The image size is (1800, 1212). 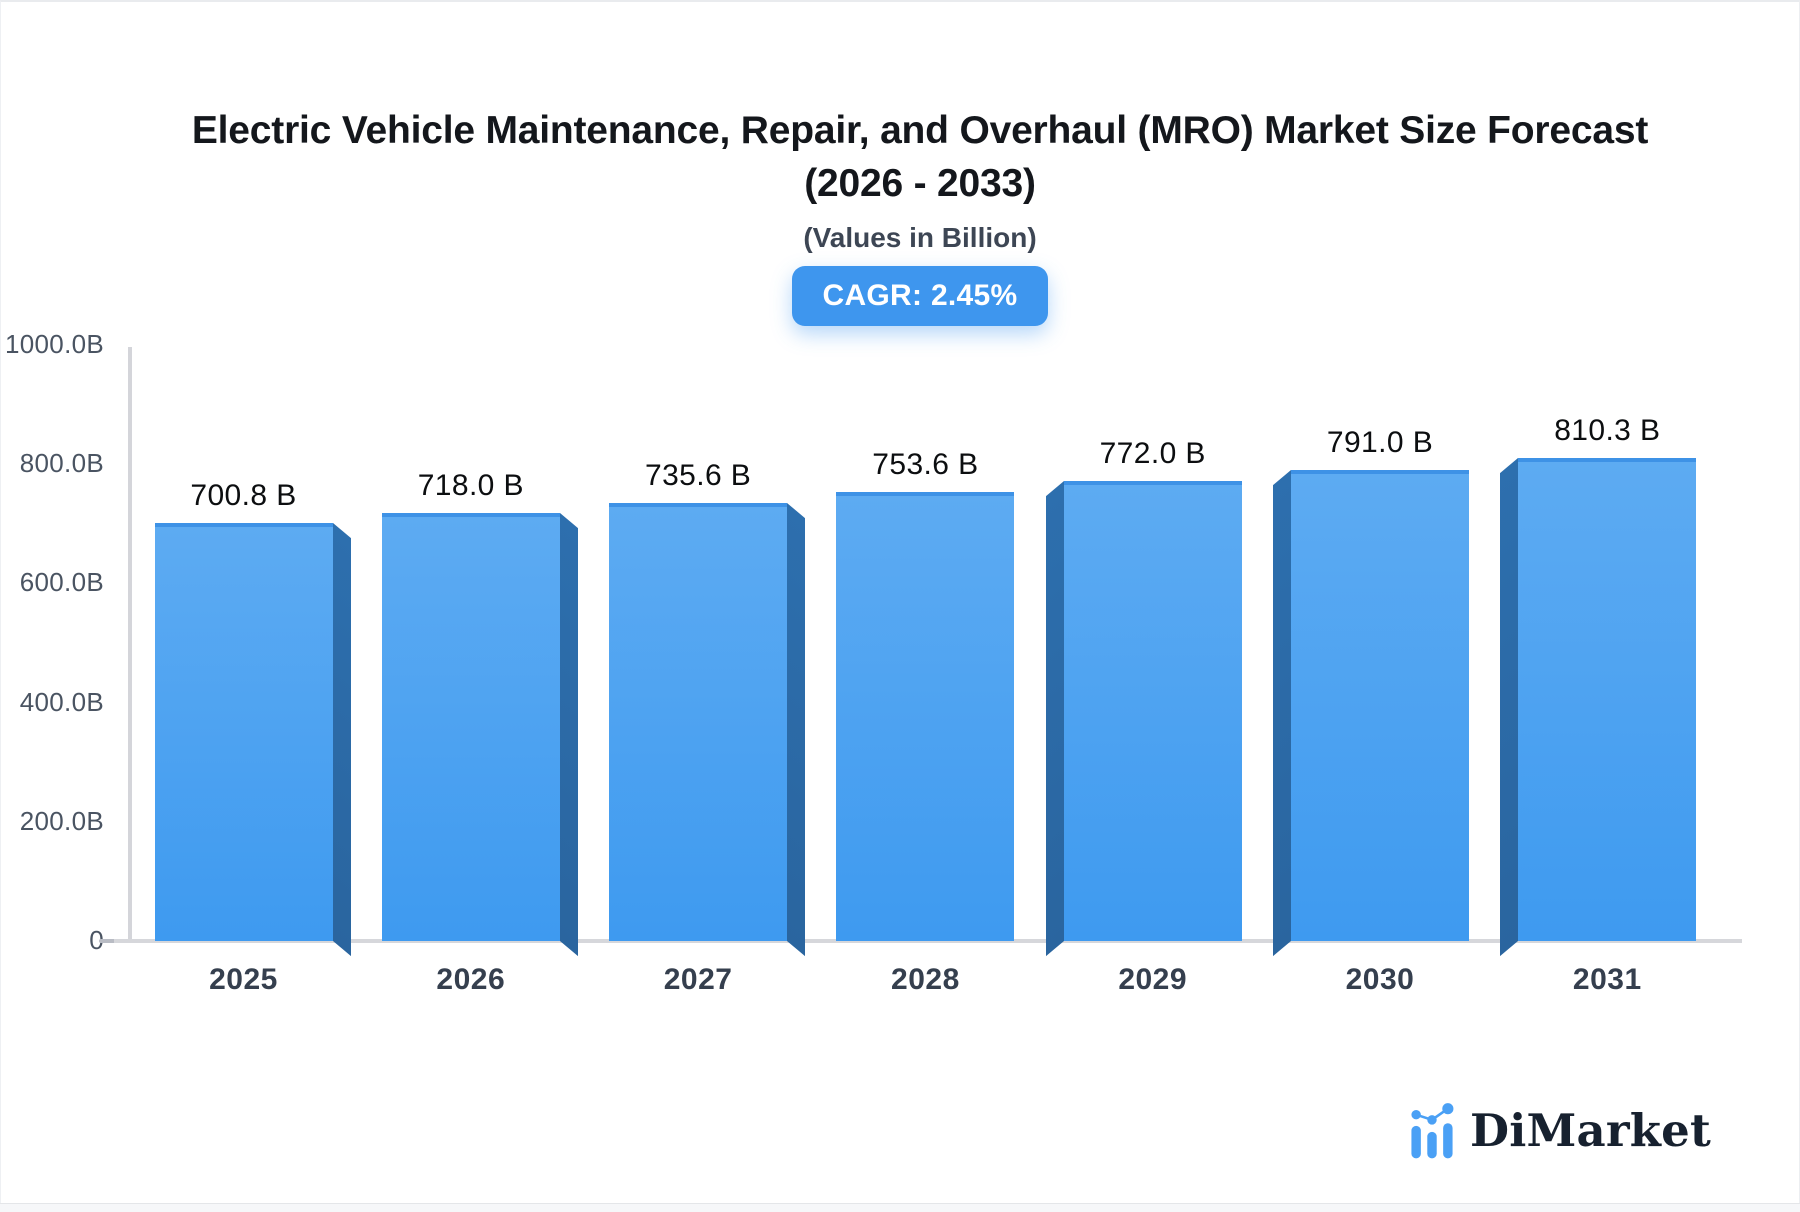 I want to click on bar-value-label: 735.6 B, so click(x=698, y=475).